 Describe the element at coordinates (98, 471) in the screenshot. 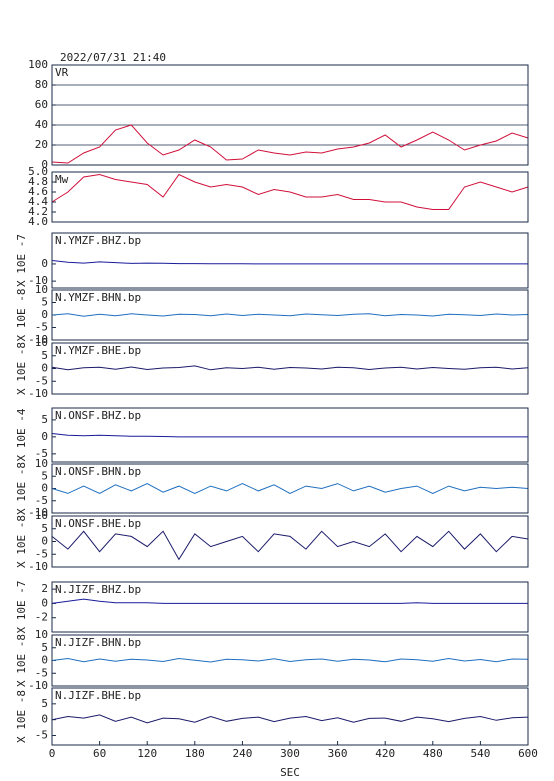

I see `panel-label: N.ONSF.BHN.bp` at that location.